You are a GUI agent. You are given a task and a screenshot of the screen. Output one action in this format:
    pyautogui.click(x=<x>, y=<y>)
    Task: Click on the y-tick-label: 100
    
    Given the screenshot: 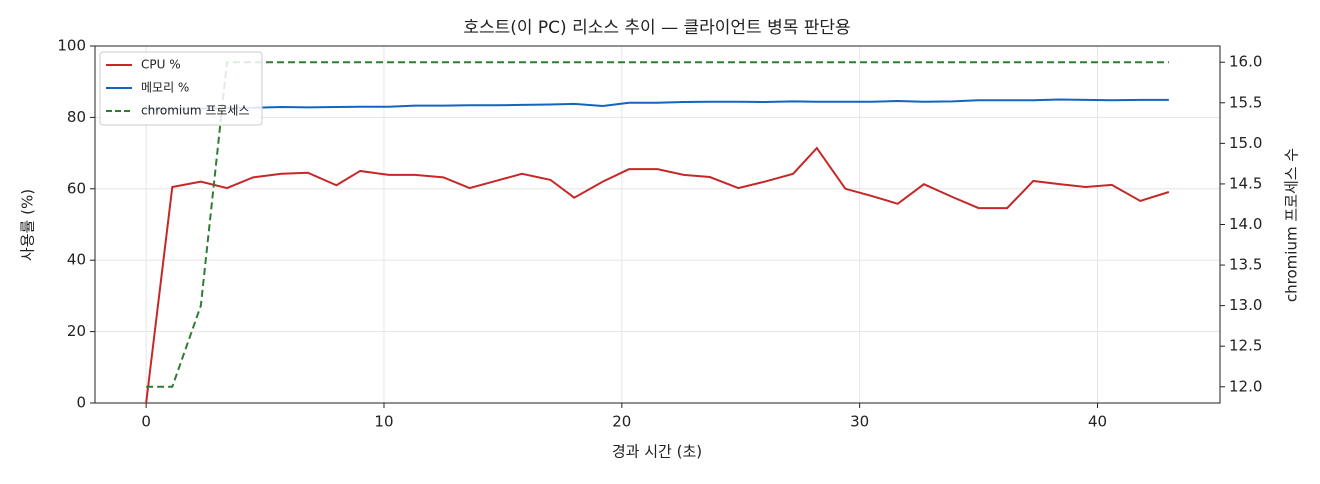 What is the action you would take?
    pyautogui.click(x=71, y=46)
    